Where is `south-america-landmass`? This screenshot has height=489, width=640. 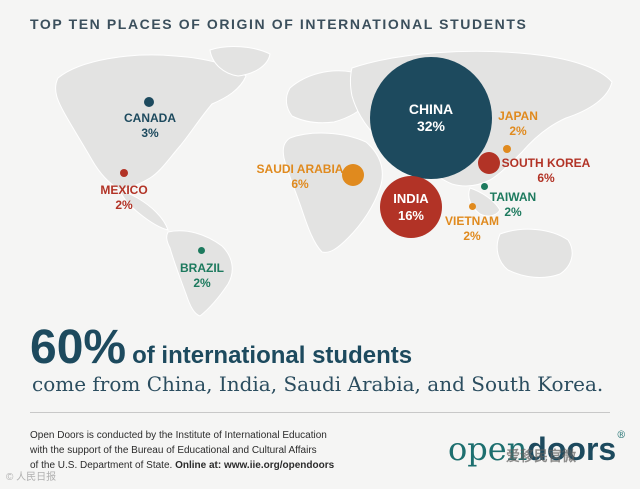 south-america-landmass is located at coordinates (199, 273).